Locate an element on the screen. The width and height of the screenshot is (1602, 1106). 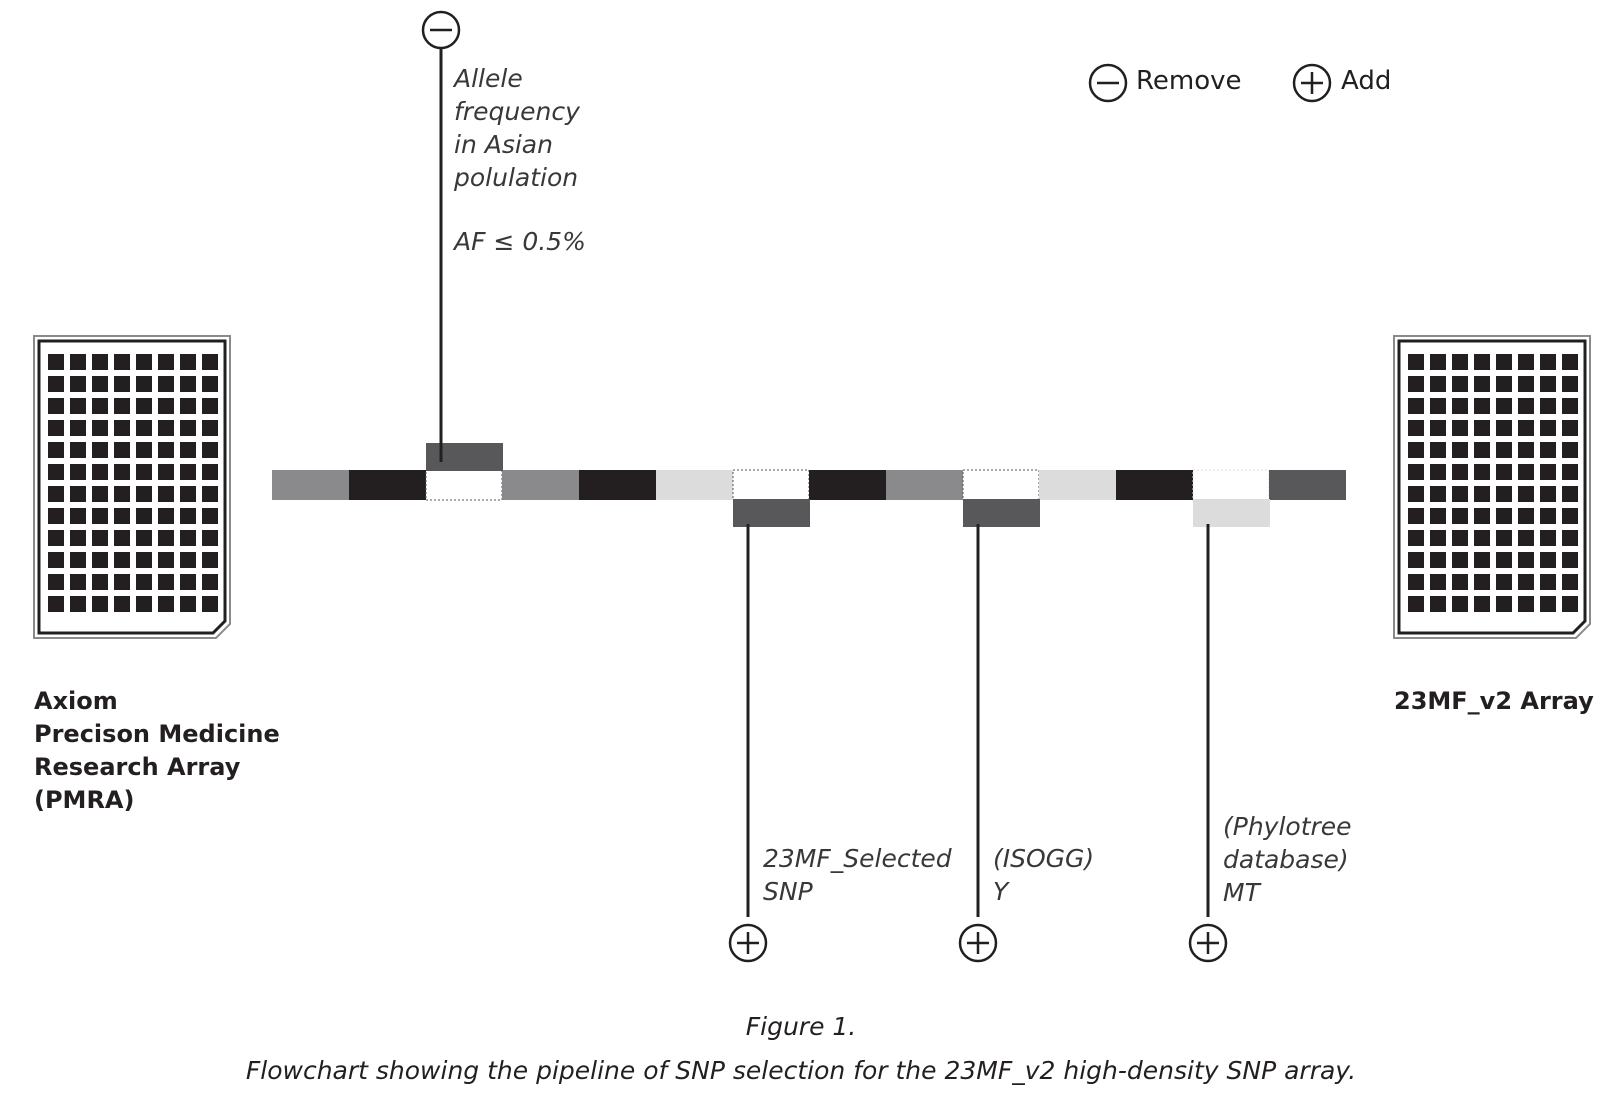
target-array-name: 23MF_v2 Array is located at coordinates (1494, 701).